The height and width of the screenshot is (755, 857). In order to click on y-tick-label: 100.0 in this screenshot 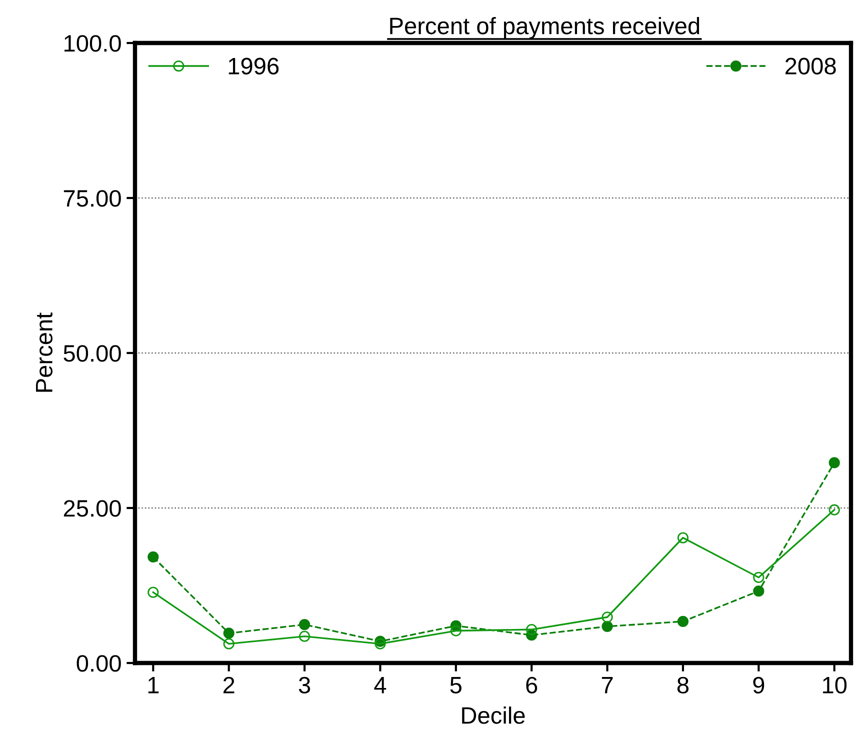, I will do `click(92, 43)`.